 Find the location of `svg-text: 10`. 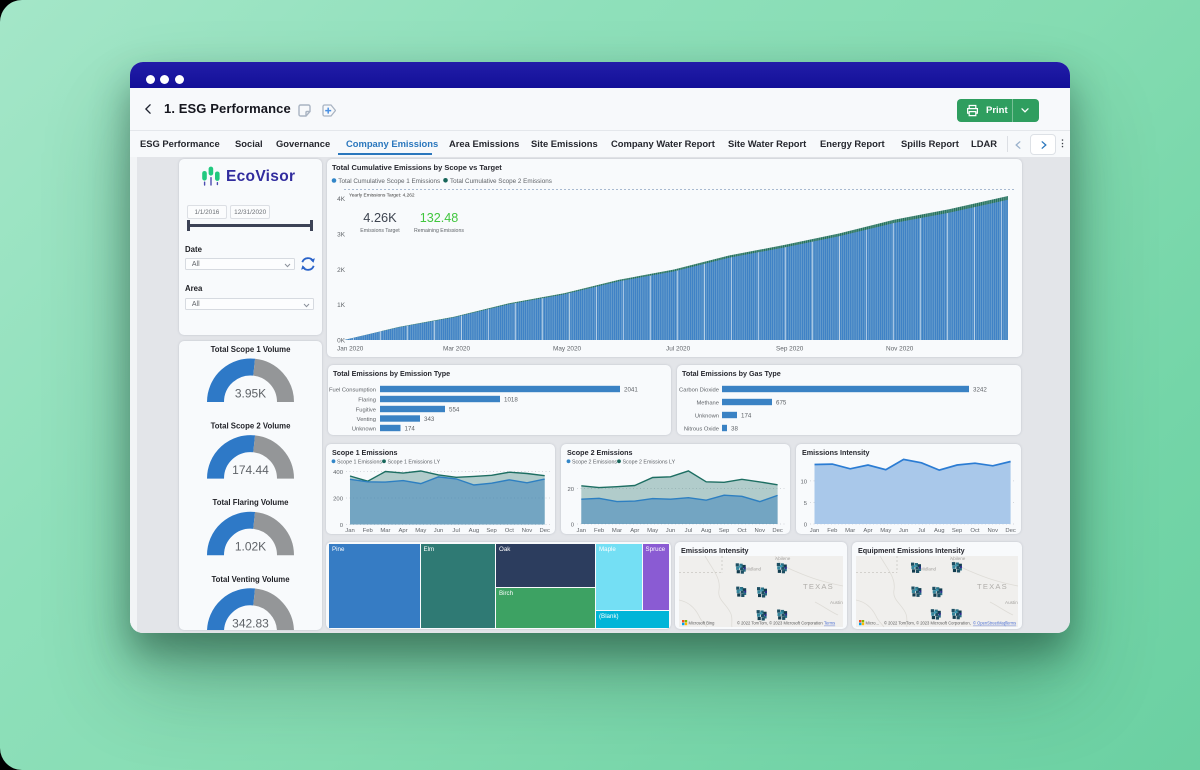

svg-text: 10 is located at coordinates (803, 482).